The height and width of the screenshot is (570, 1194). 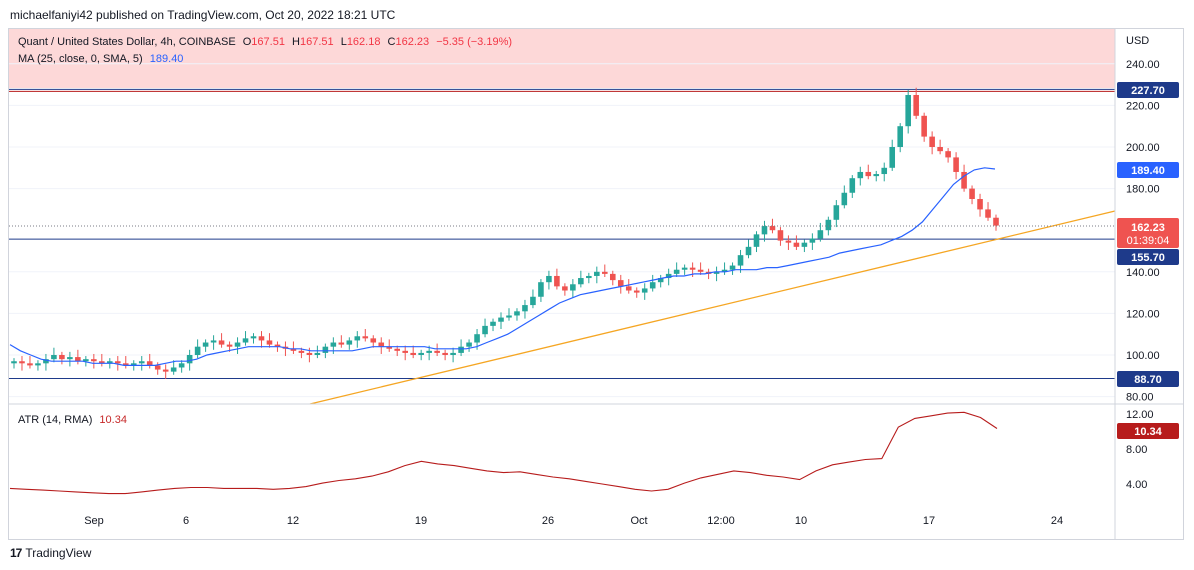 What do you see at coordinates (1148, 228) in the screenshot?
I see `tag-last-price: 162.23` at bounding box center [1148, 228].